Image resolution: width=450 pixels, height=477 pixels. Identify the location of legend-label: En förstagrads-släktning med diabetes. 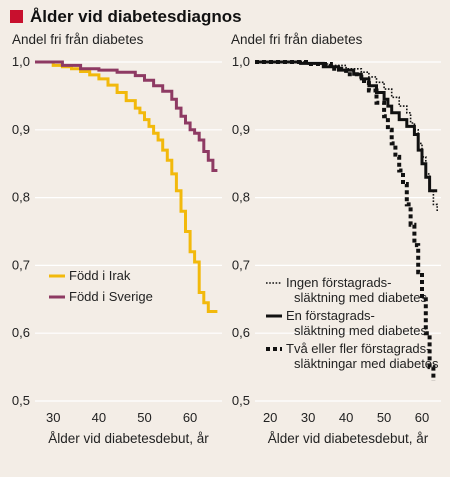
(356, 323).